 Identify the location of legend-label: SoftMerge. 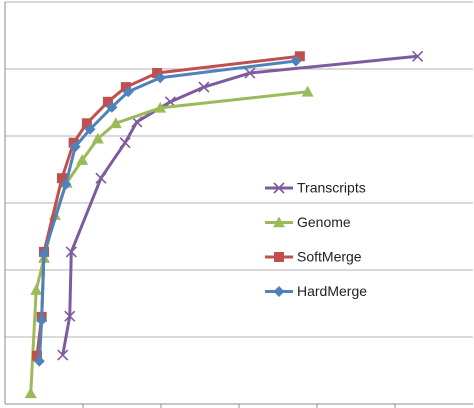
(329, 257).